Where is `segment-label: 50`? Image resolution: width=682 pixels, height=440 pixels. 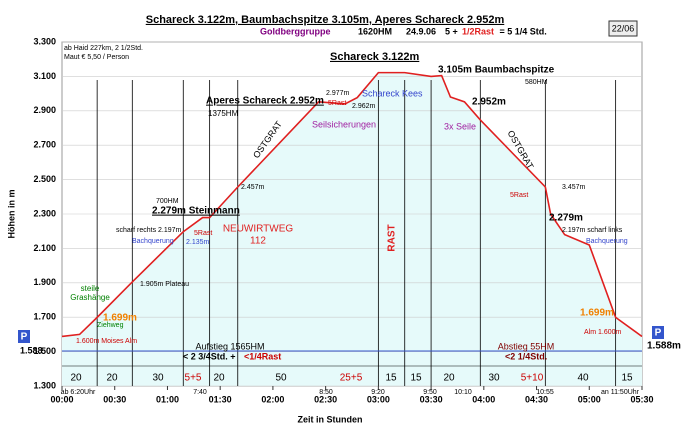 segment-label: 50 is located at coordinates (281, 378).